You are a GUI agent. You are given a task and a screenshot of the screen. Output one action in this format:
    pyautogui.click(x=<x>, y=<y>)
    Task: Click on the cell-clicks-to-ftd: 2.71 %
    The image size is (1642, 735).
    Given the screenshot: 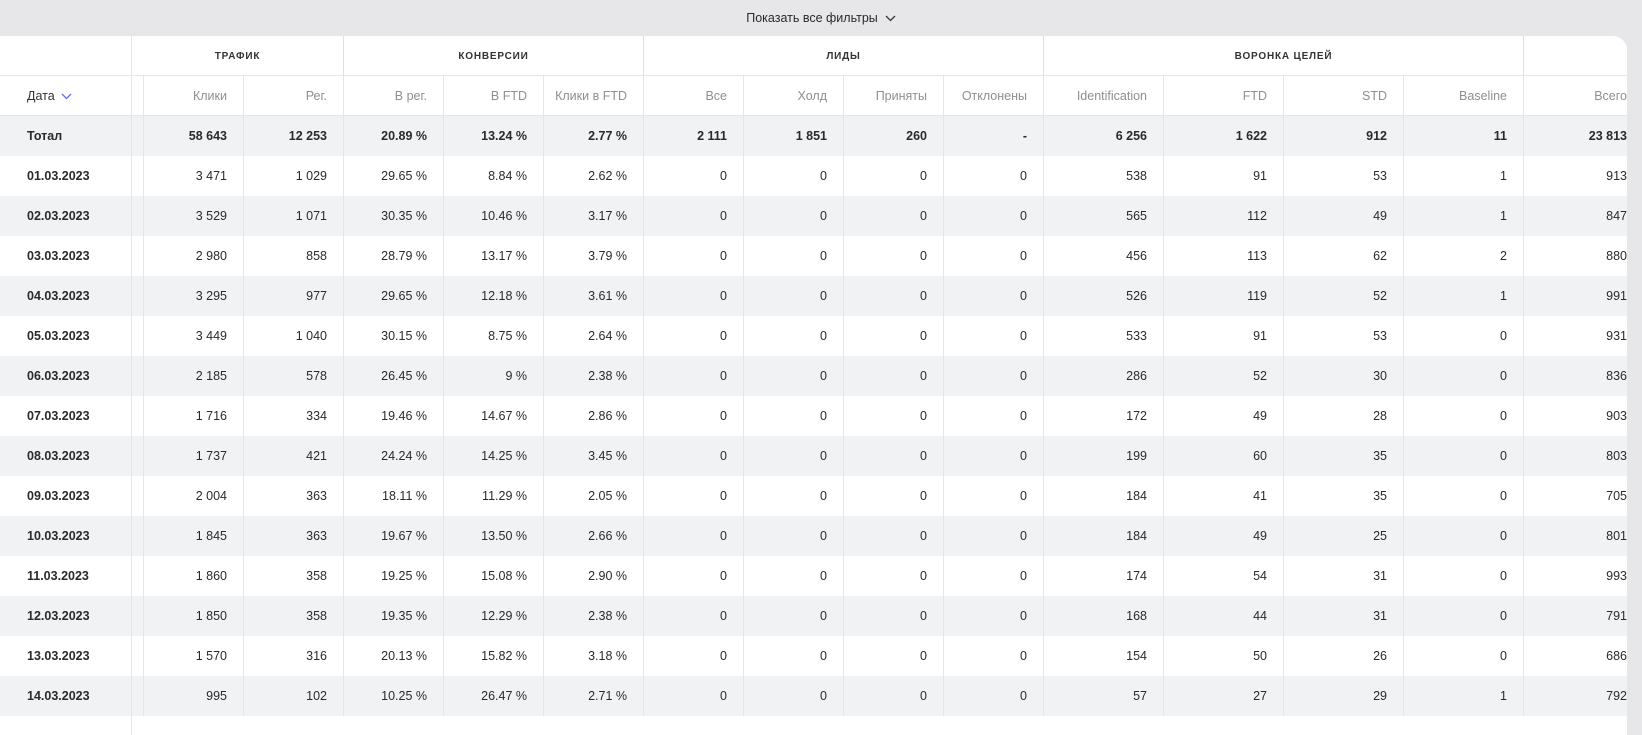 What is the action you would take?
    pyautogui.click(x=593, y=696)
    